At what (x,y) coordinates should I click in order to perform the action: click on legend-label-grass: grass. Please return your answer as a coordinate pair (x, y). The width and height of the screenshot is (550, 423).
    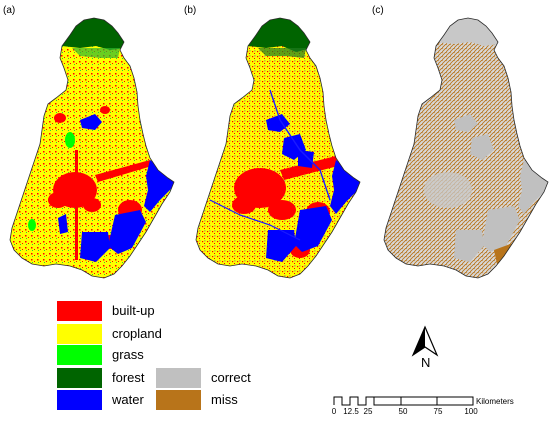
    Looking at the image, I should click on (128, 354).